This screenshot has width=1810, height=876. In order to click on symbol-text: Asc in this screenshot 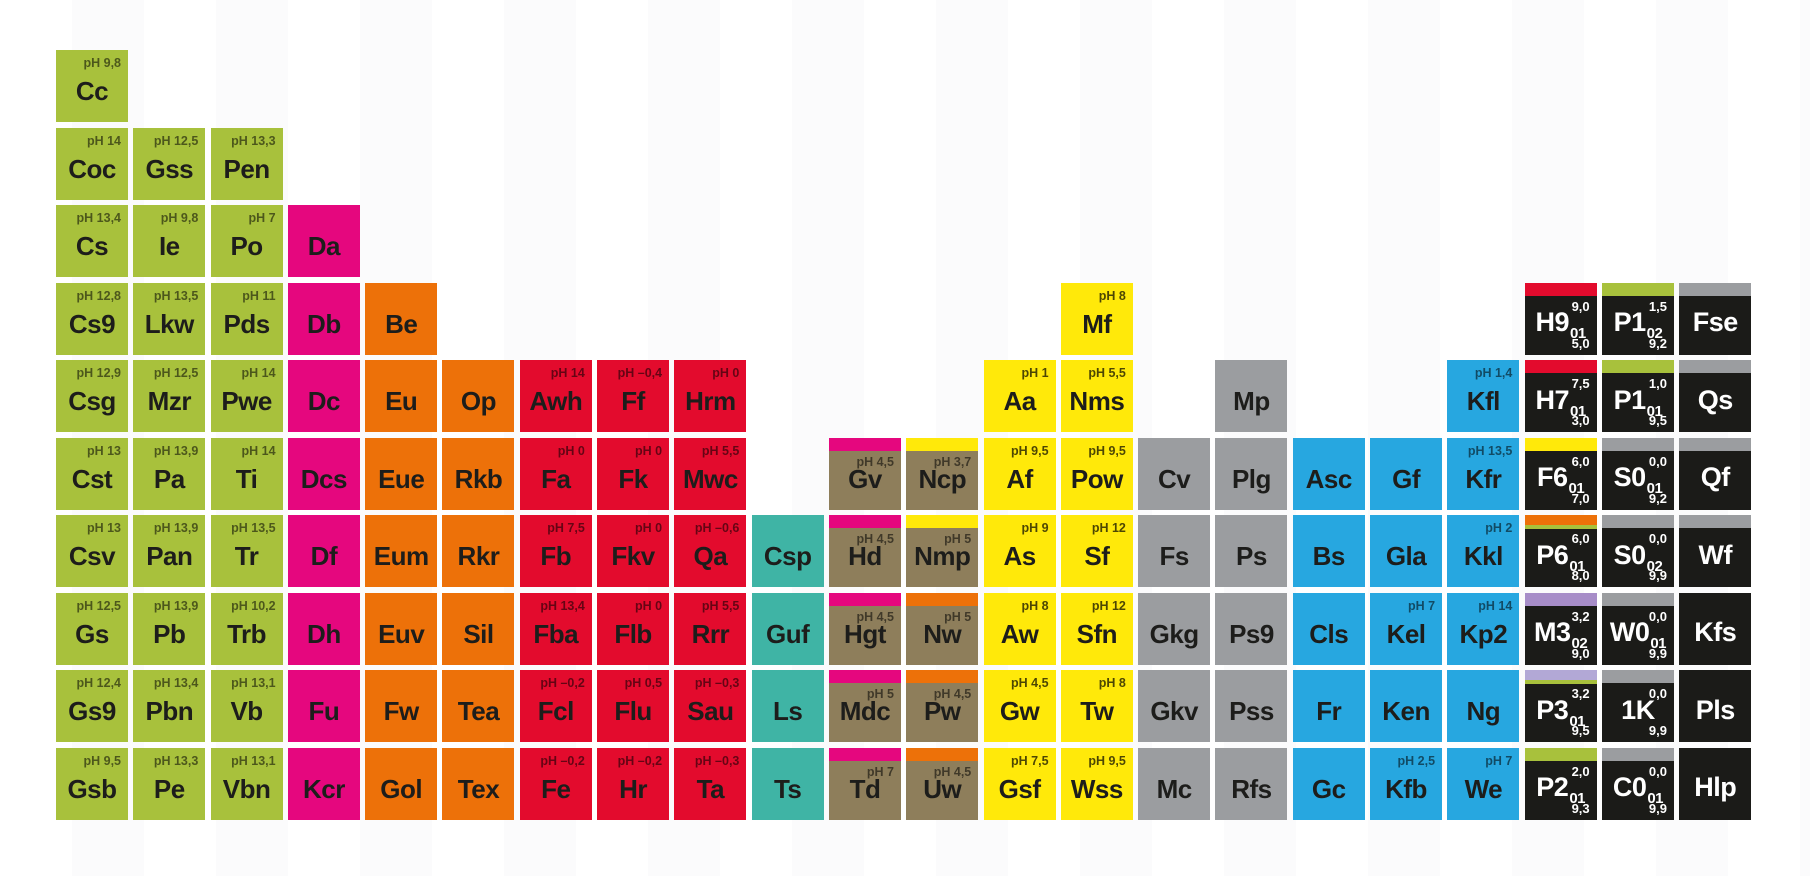, I will do `click(1329, 478)`.